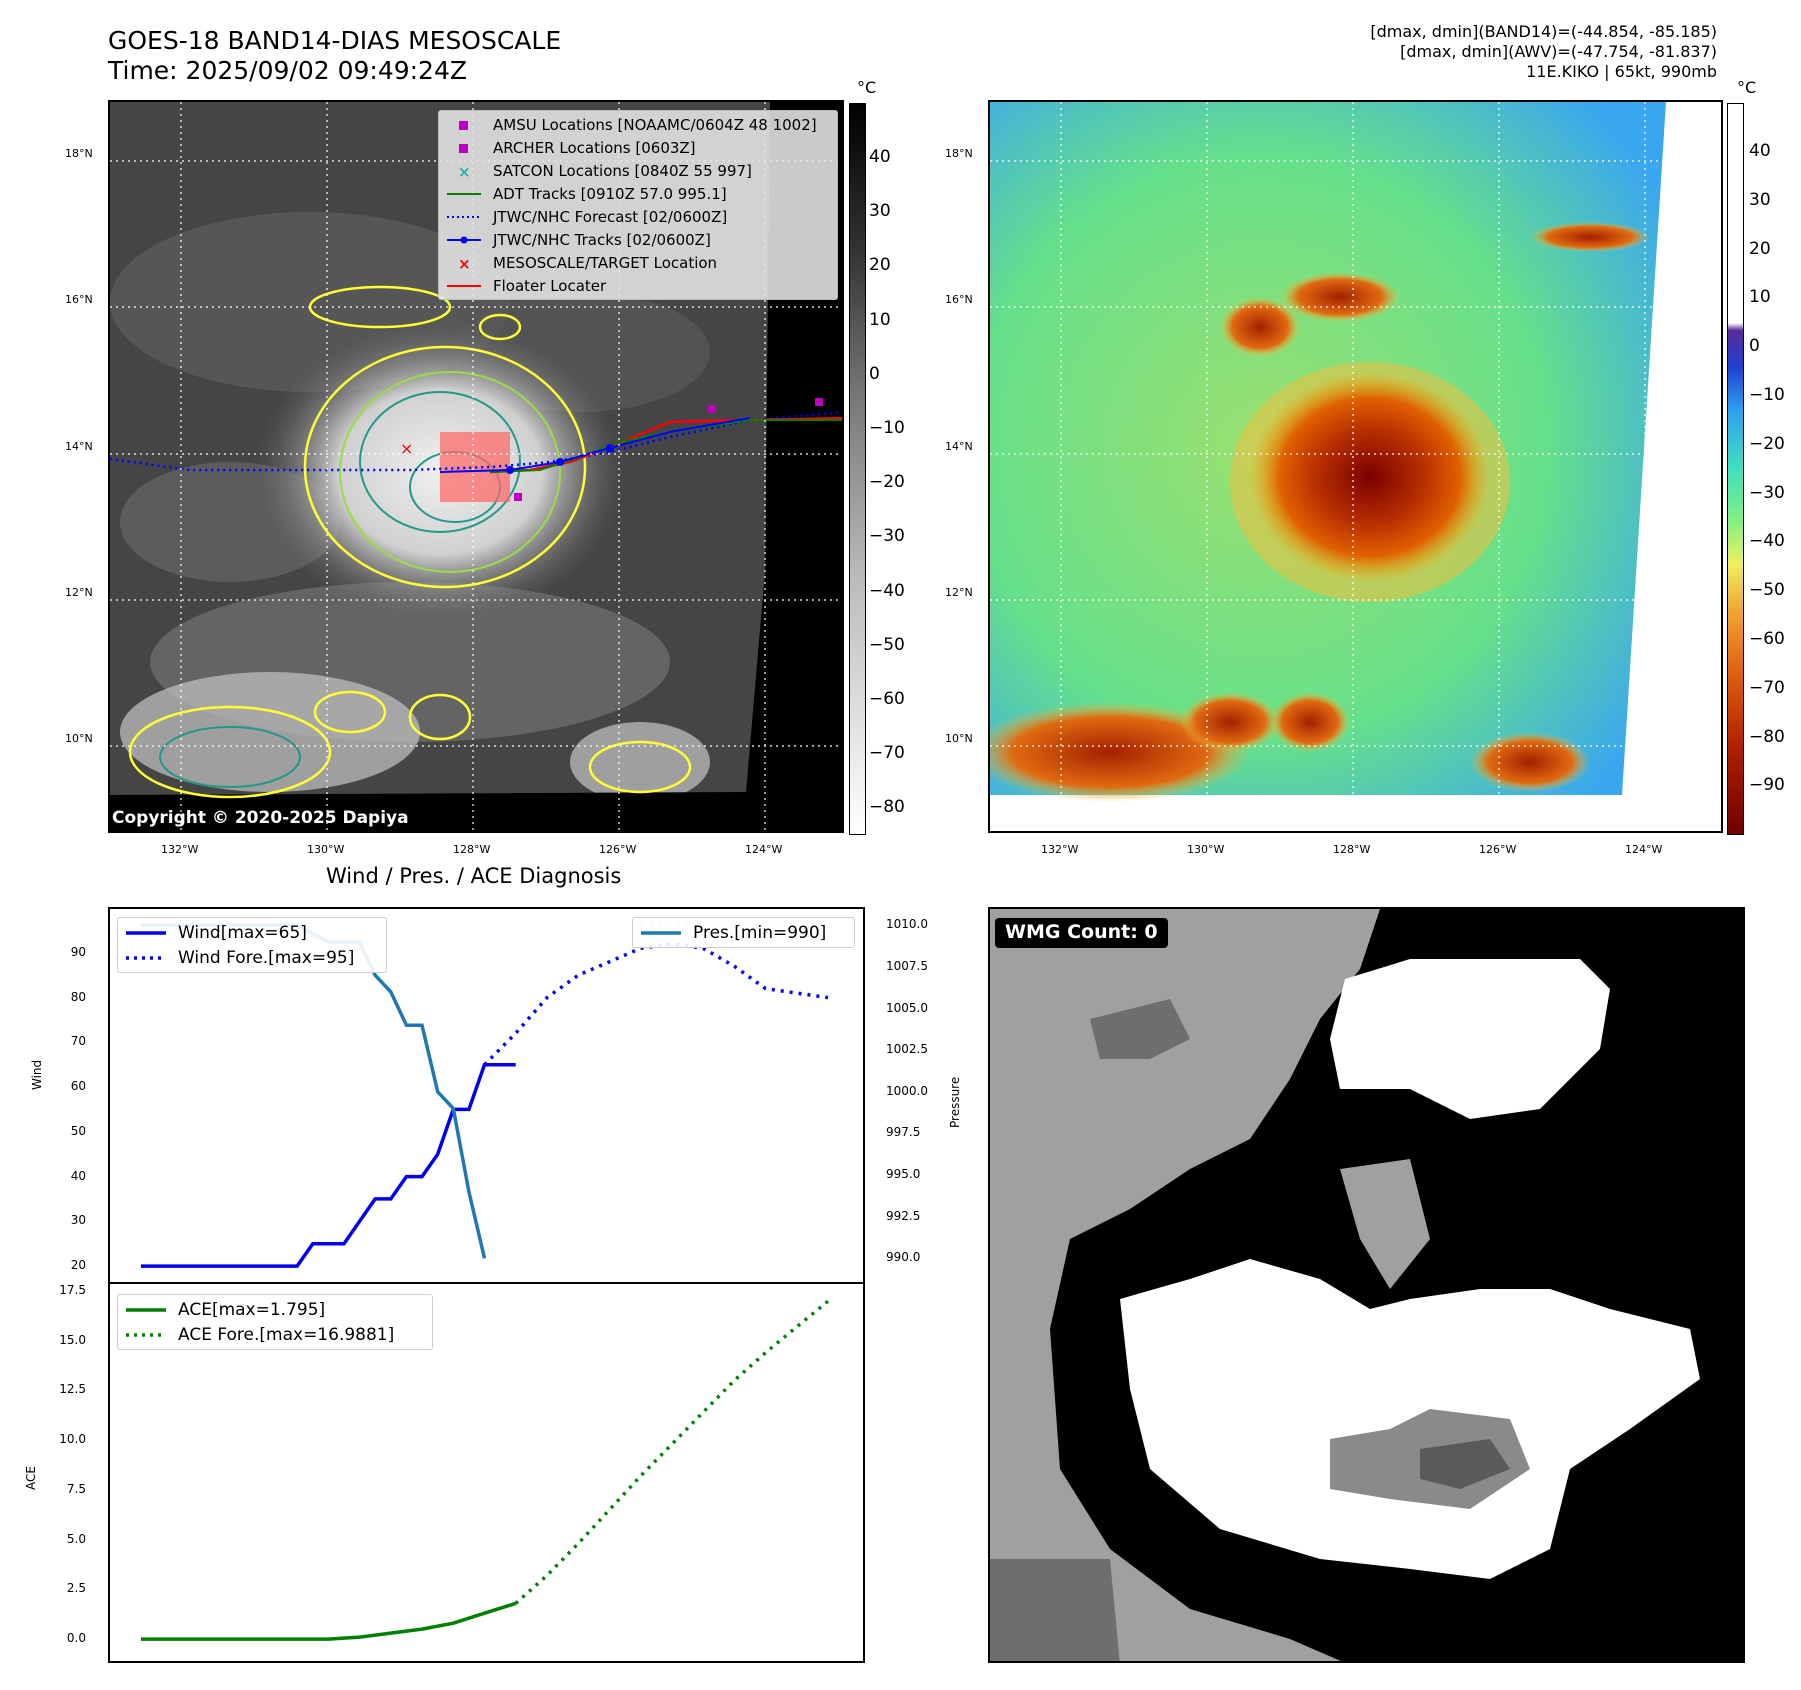 Image resolution: width=1801 pixels, height=1690 pixels. What do you see at coordinates (638, 239) in the screenshot?
I see `map-legend-item: JTWC/NHC Tracks [02/0600Z]` at bounding box center [638, 239].